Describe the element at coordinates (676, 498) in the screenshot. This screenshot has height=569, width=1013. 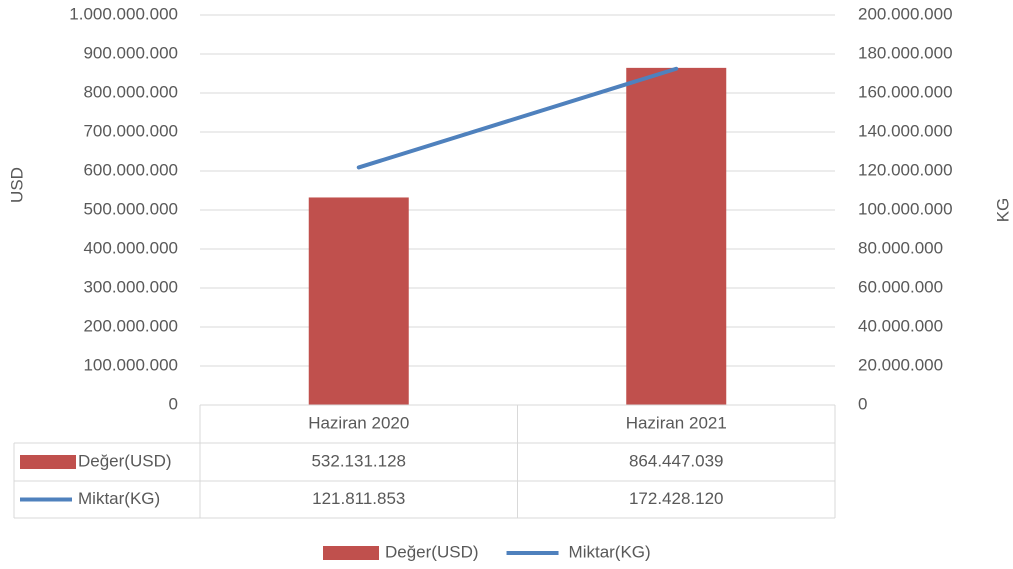
I see `table-cell: 172.428.120` at that location.